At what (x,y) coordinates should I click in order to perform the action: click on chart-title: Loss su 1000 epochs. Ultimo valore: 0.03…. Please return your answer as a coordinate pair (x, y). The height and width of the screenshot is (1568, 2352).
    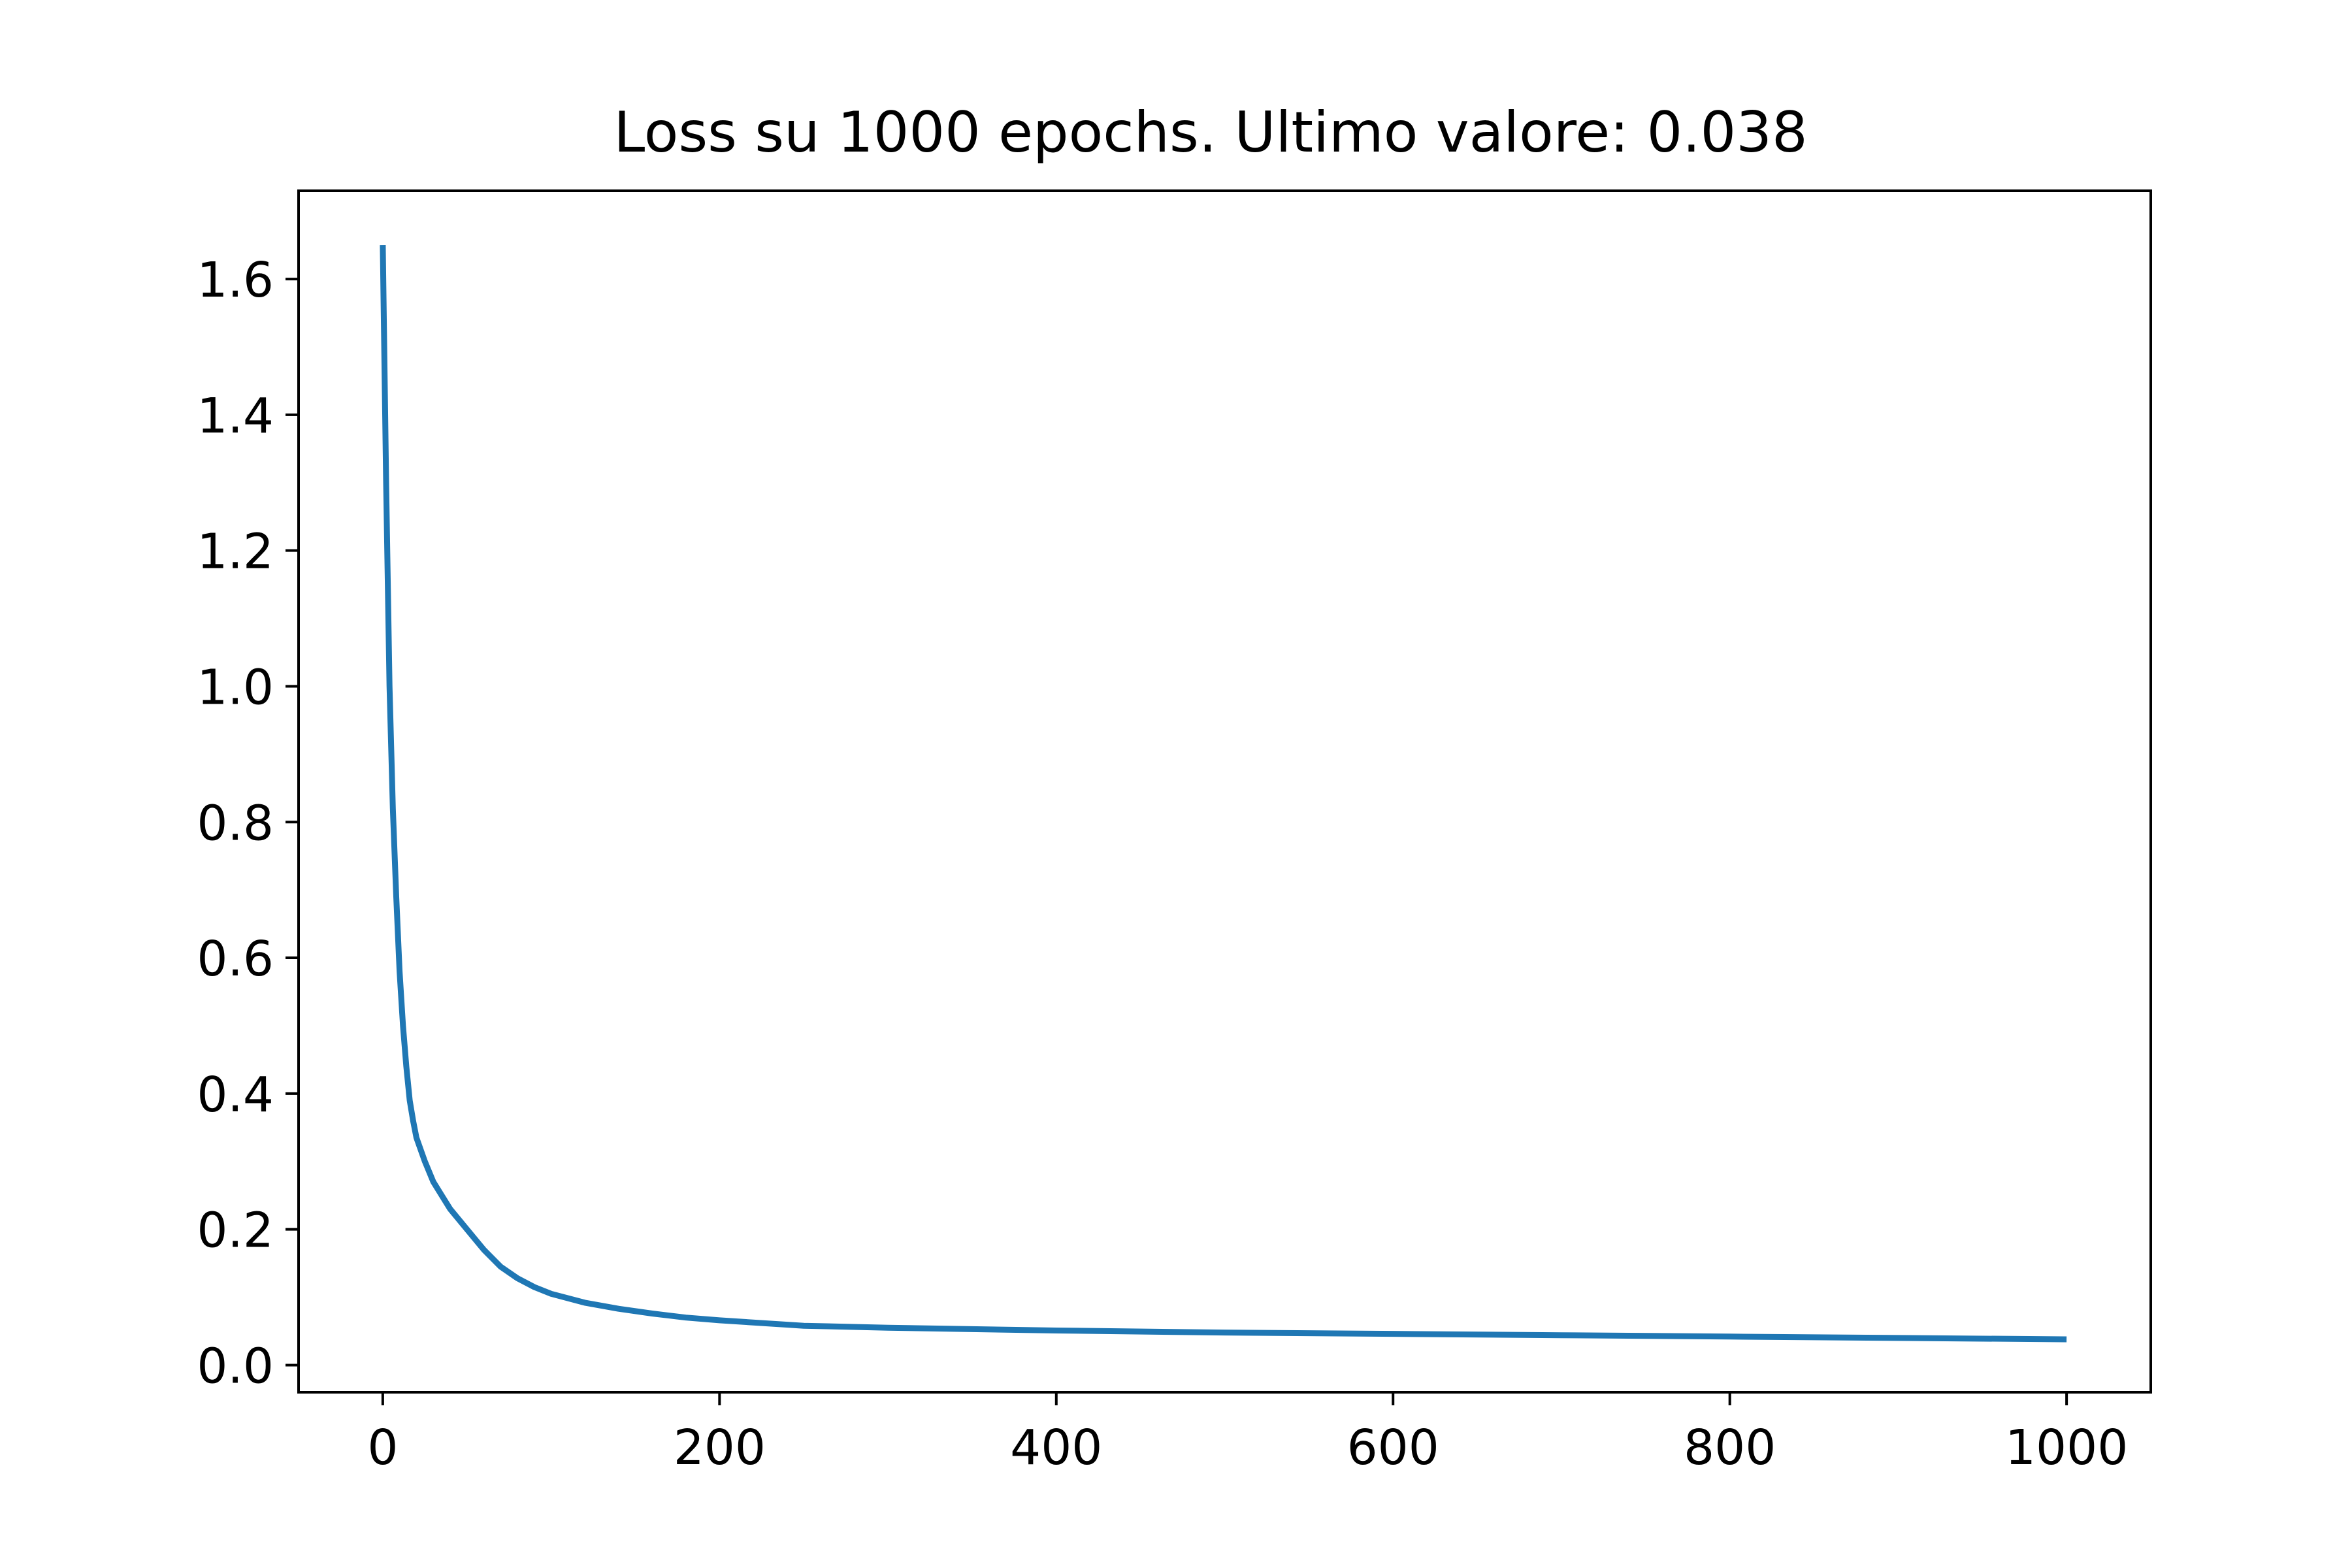
    Looking at the image, I should click on (1210, 132).